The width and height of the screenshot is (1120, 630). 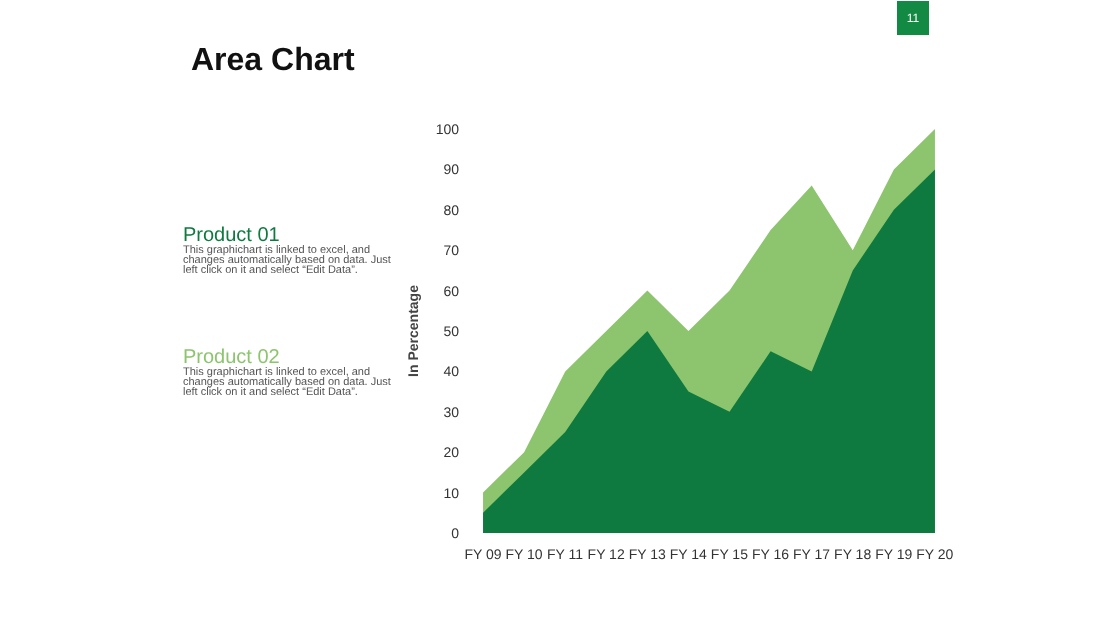 What do you see at coordinates (273, 61) in the screenshot?
I see `chart-title: Area Chart` at bounding box center [273, 61].